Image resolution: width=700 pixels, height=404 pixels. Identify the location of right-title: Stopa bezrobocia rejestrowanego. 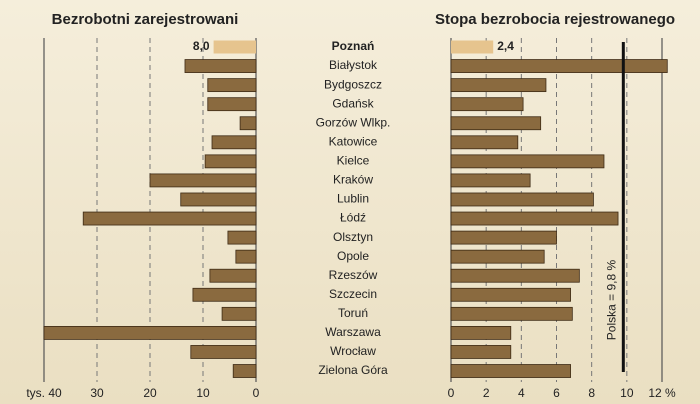
(555, 19).